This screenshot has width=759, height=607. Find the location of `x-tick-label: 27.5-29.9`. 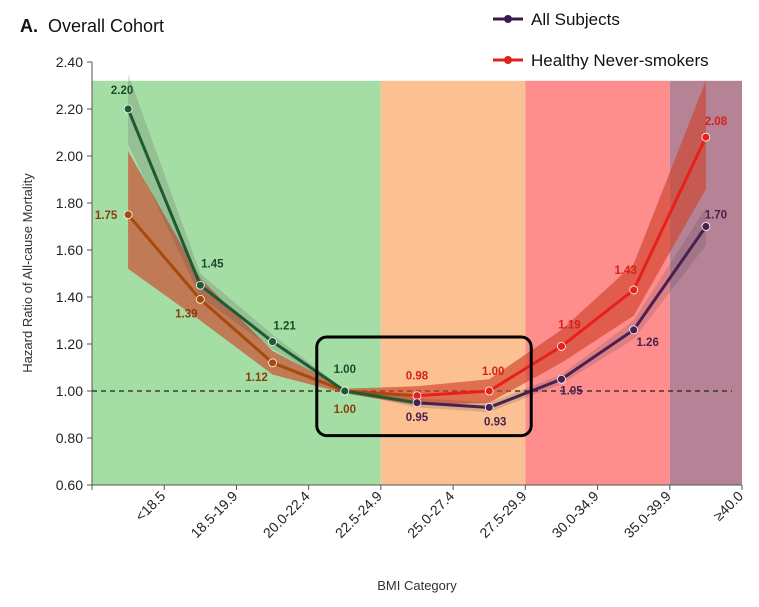

x-tick-label: 27.5-29.9 is located at coordinates (502, 514).